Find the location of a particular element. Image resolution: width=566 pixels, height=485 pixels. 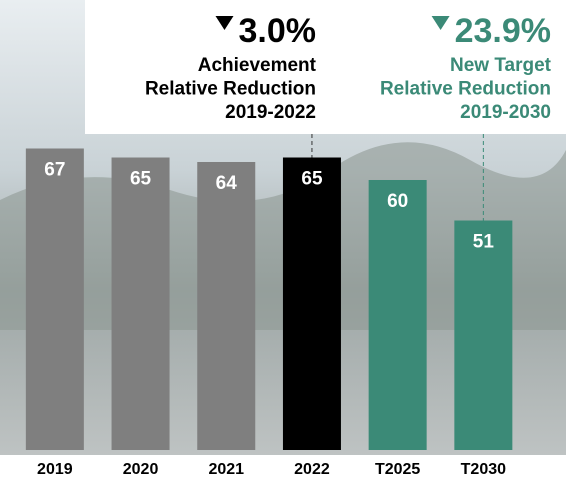

axis-band is located at coordinates (283, 470).